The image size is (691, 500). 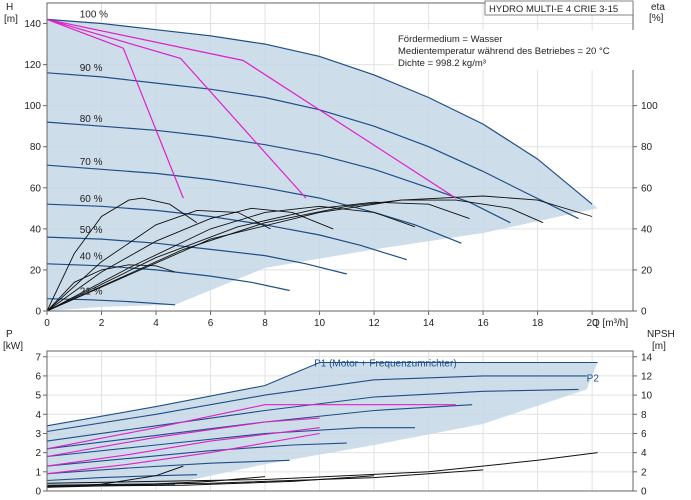 What do you see at coordinates (647, 270) in the screenshot?
I see `y-right-tick-label: 20` at bounding box center [647, 270].